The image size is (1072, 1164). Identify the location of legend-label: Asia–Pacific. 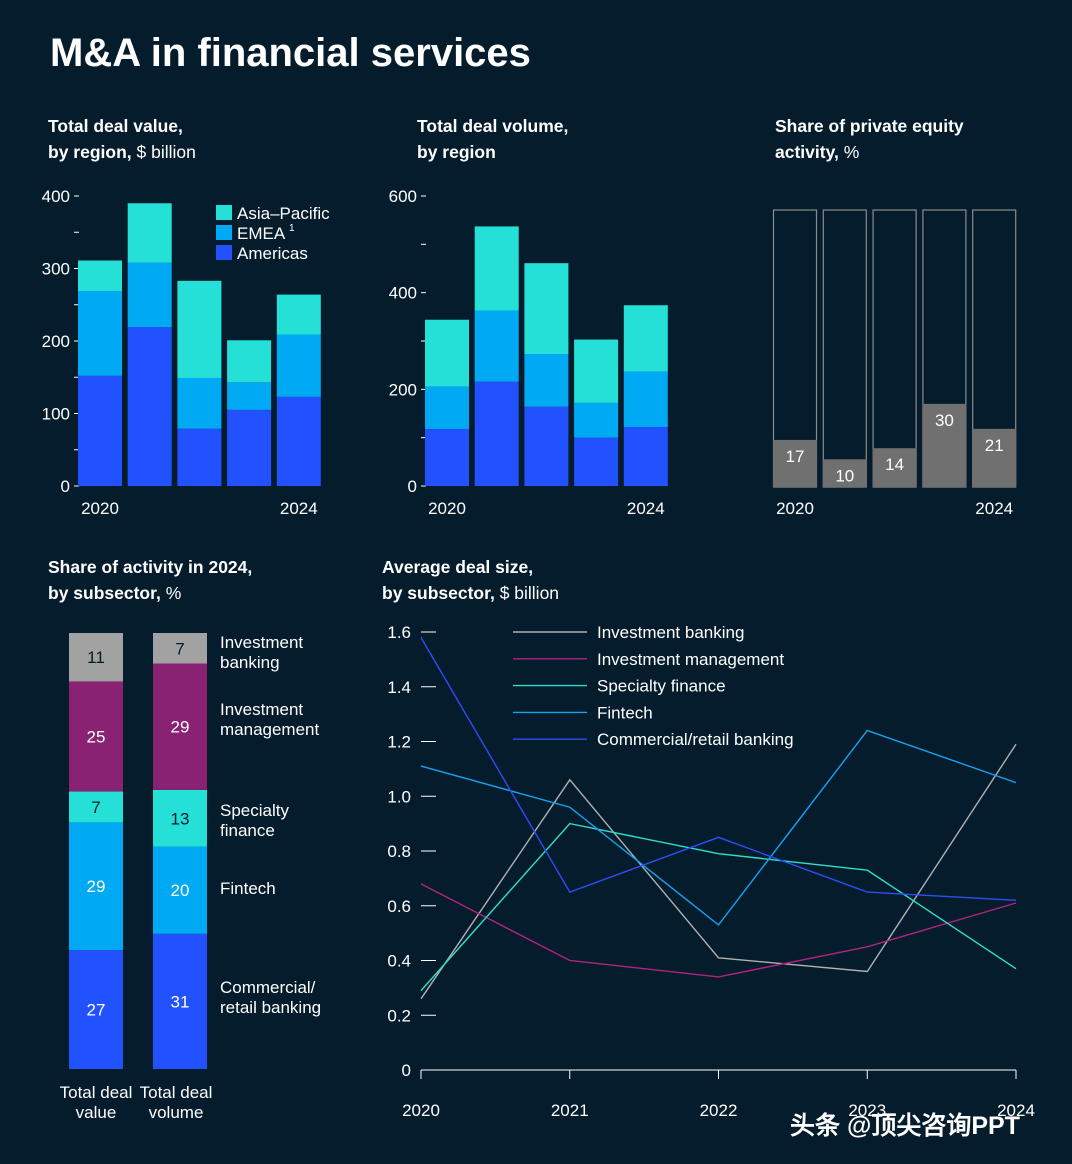
(283, 213).